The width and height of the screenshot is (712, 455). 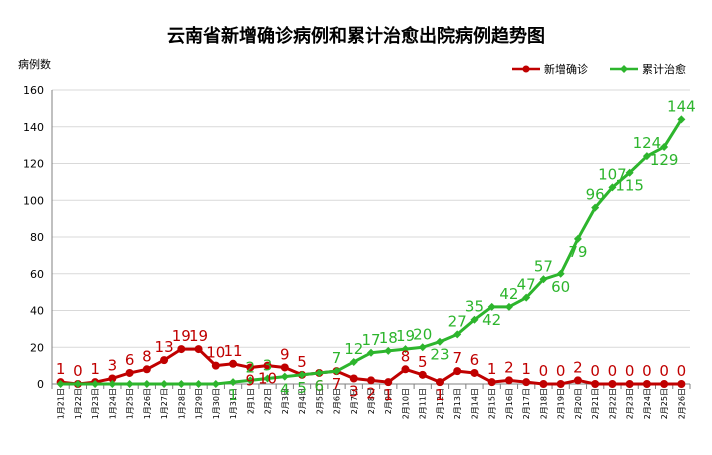 What do you see at coordinates (164, 347) in the screenshot?
I see `data-label-new-cases: 13` at bounding box center [164, 347].